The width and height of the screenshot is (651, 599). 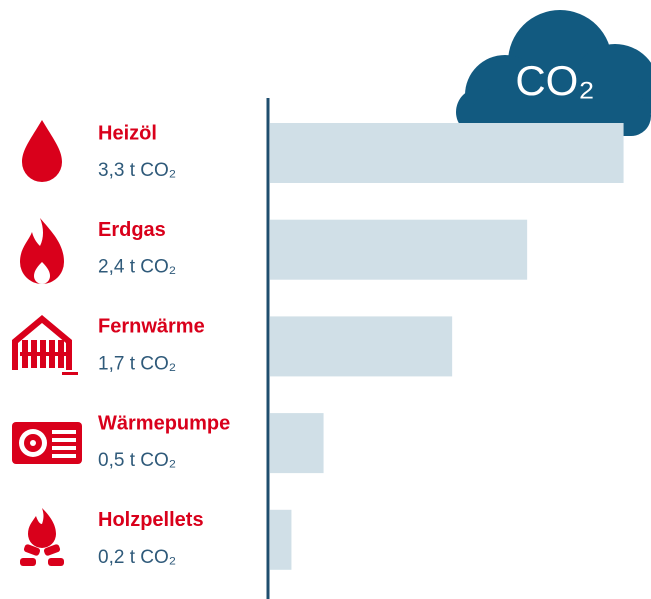 I want to click on cloud, so click(x=553, y=73).